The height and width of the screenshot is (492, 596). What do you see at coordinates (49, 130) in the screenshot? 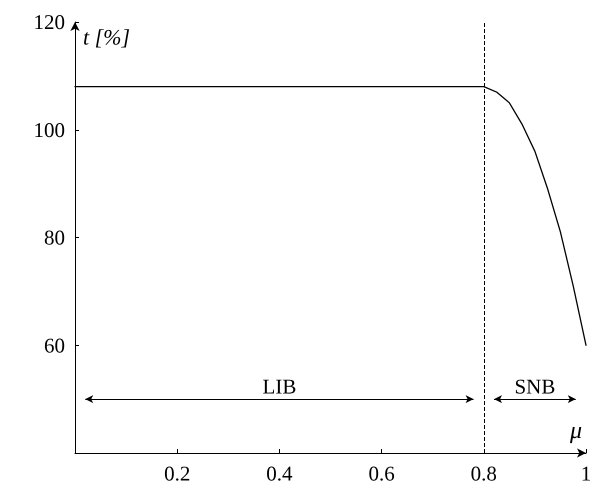
I see `y-tick-label: 100` at bounding box center [49, 130].